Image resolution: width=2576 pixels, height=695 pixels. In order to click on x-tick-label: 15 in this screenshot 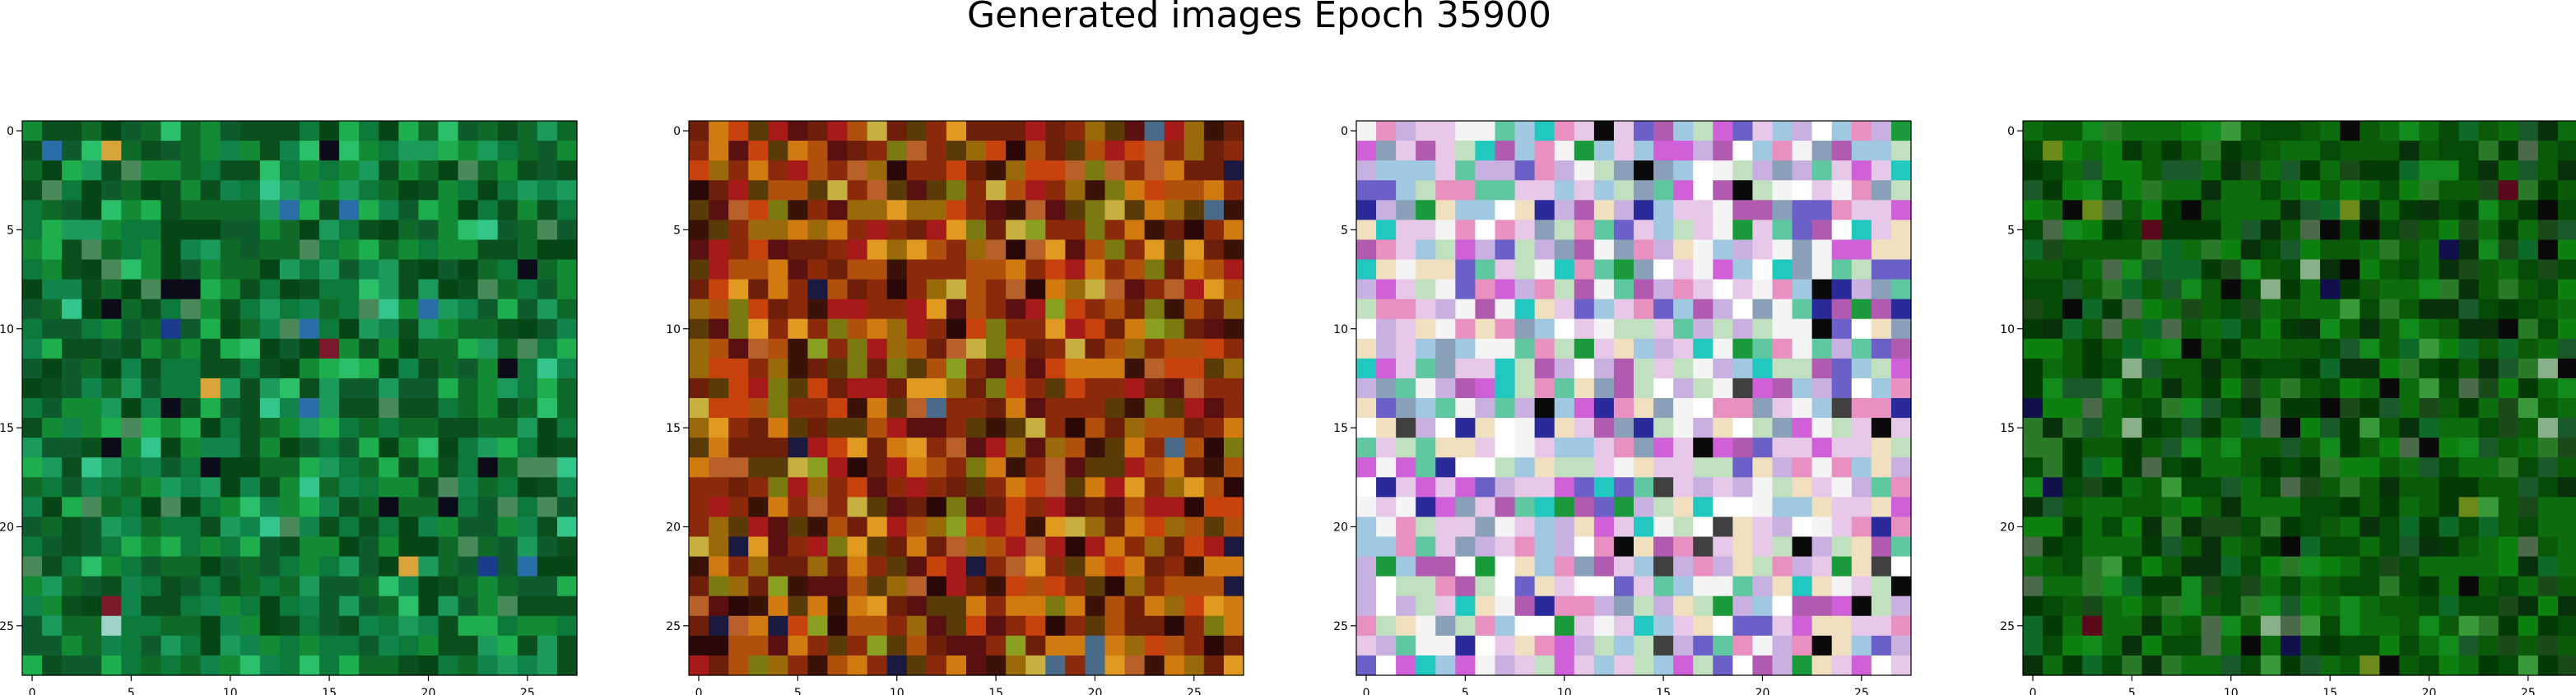, I will do `click(1663, 691)`.